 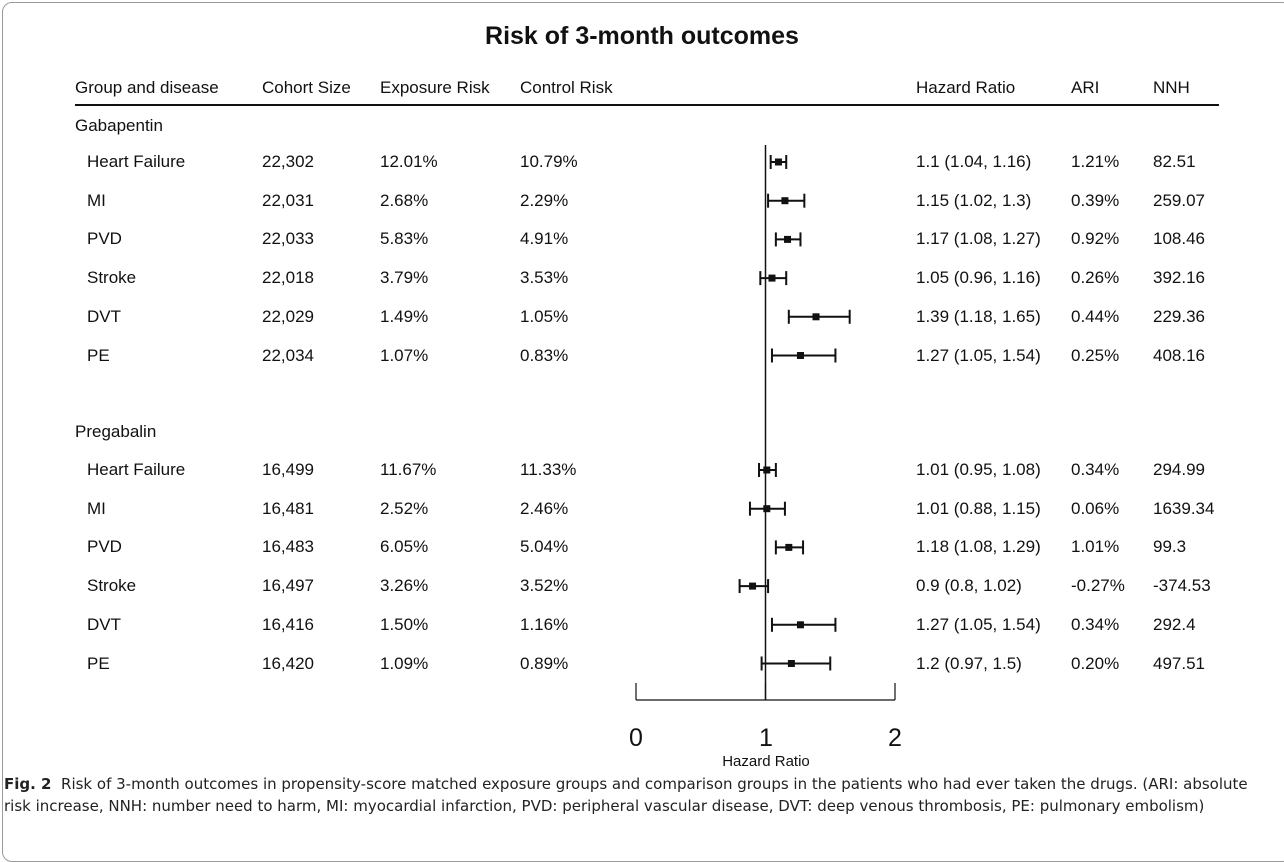 I want to click on disease-label: Stroke, so click(x=112, y=278).